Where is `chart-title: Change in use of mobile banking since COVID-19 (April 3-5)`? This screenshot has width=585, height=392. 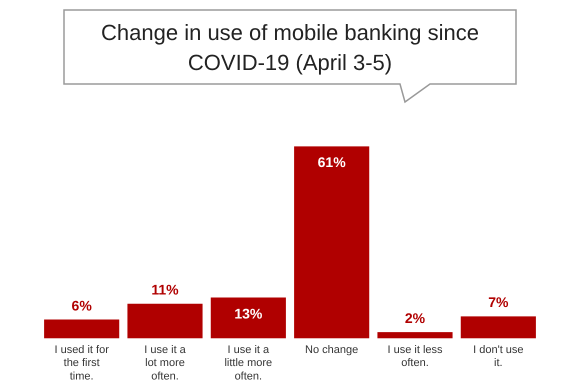
chart-title: Change in use of mobile banking since COVID-19 (April 3-5) is located at coordinates (290, 48).